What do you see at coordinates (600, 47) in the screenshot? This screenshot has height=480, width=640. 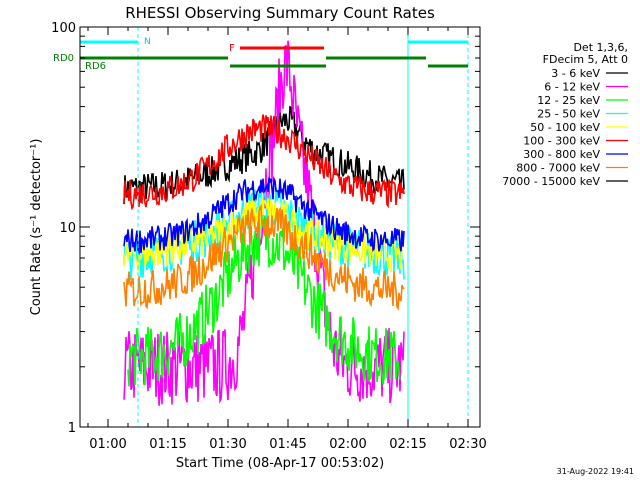 I see `legend-header-0: Det 1,3,6,` at bounding box center [600, 47].